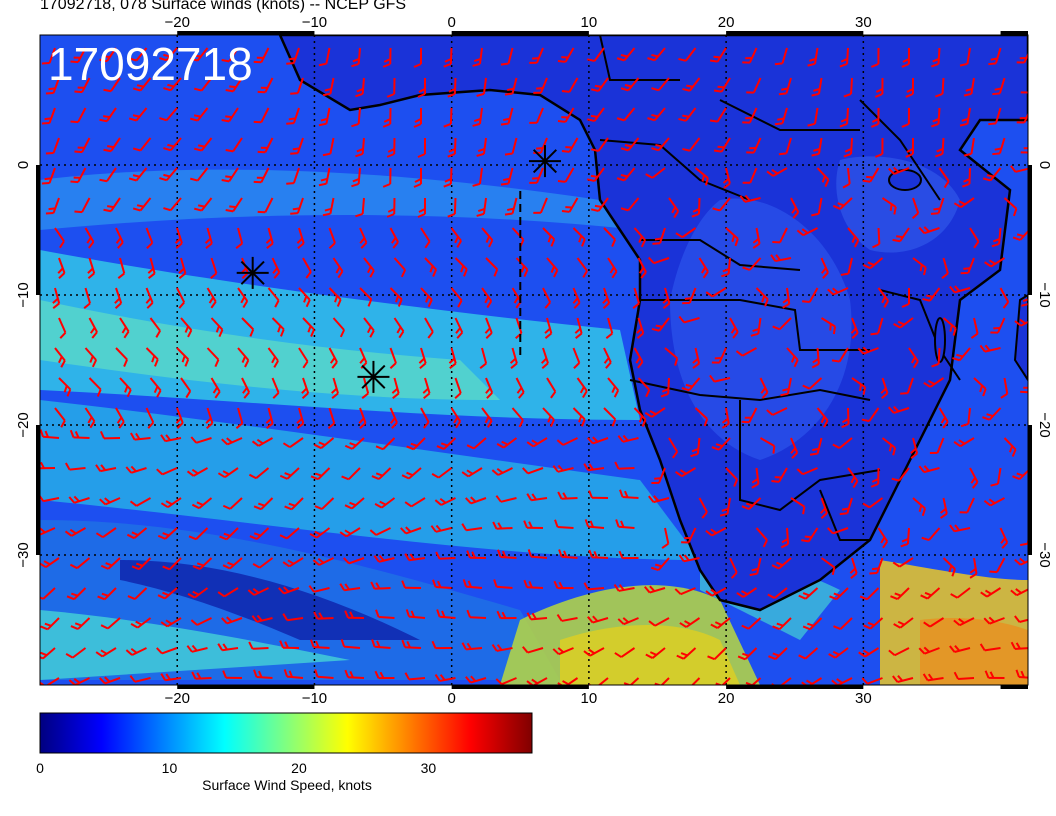 This screenshot has width=1056, height=816. What do you see at coordinates (726, 22) in the screenshot?
I see `lon-tick-label-top: 20` at bounding box center [726, 22].